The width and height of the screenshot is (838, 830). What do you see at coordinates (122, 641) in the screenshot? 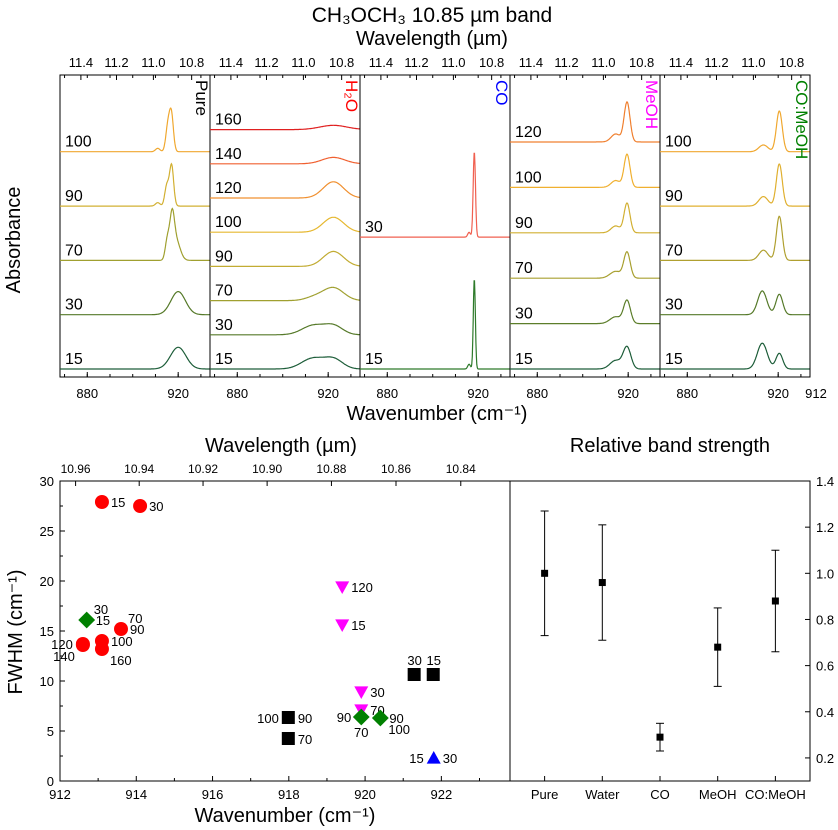
I see `point-label: 100` at bounding box center [122, 641].